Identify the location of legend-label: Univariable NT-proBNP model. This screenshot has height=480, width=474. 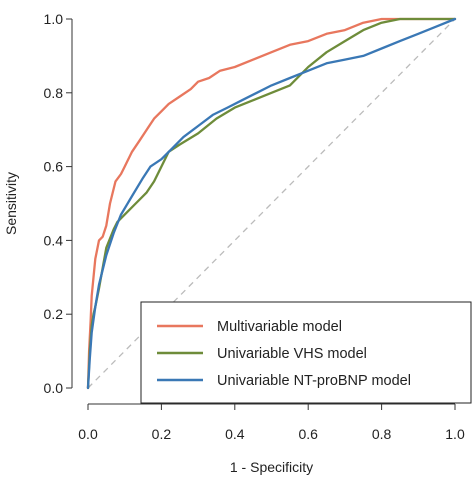
(314, 381).